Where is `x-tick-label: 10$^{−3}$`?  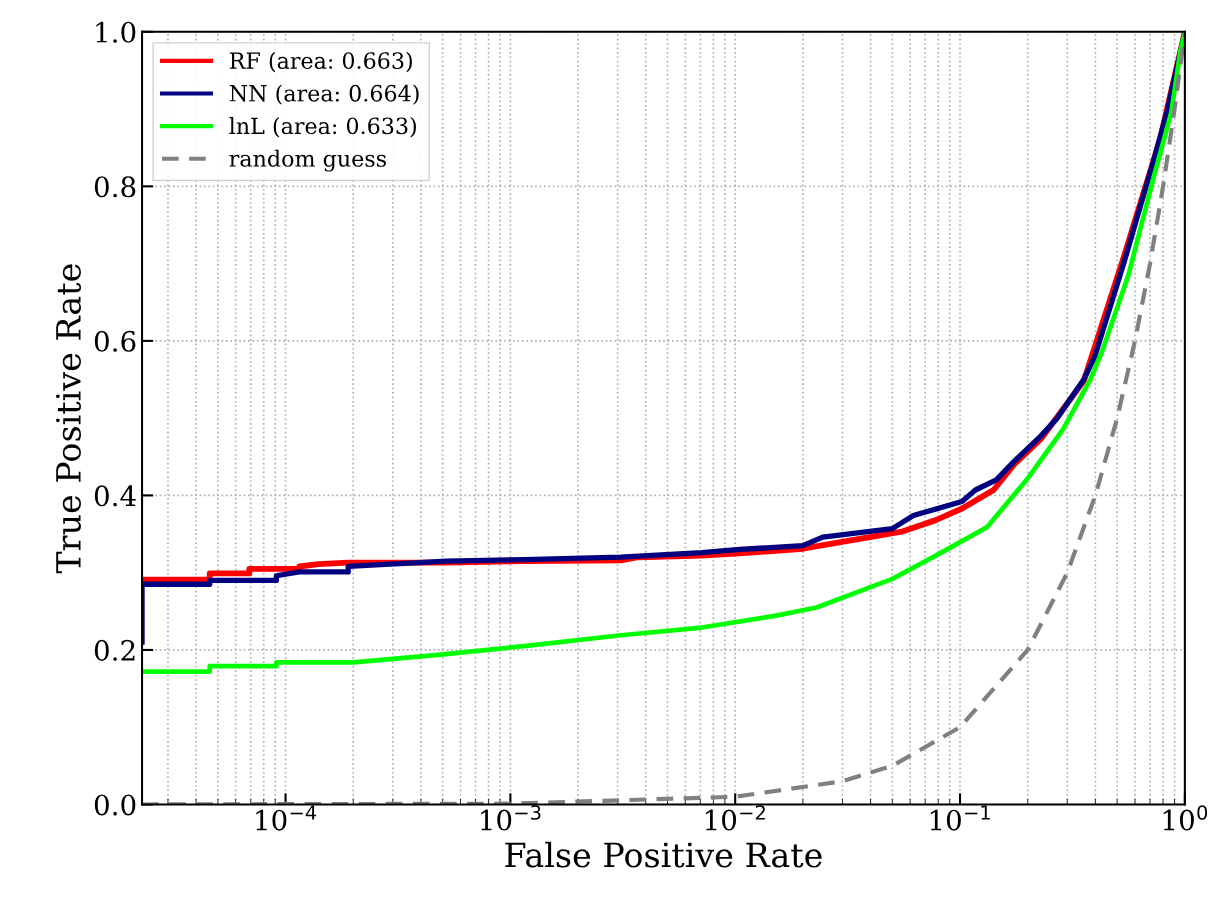 x-tick-label: 10$^{−3}$ is located at coordinates (511, 818).